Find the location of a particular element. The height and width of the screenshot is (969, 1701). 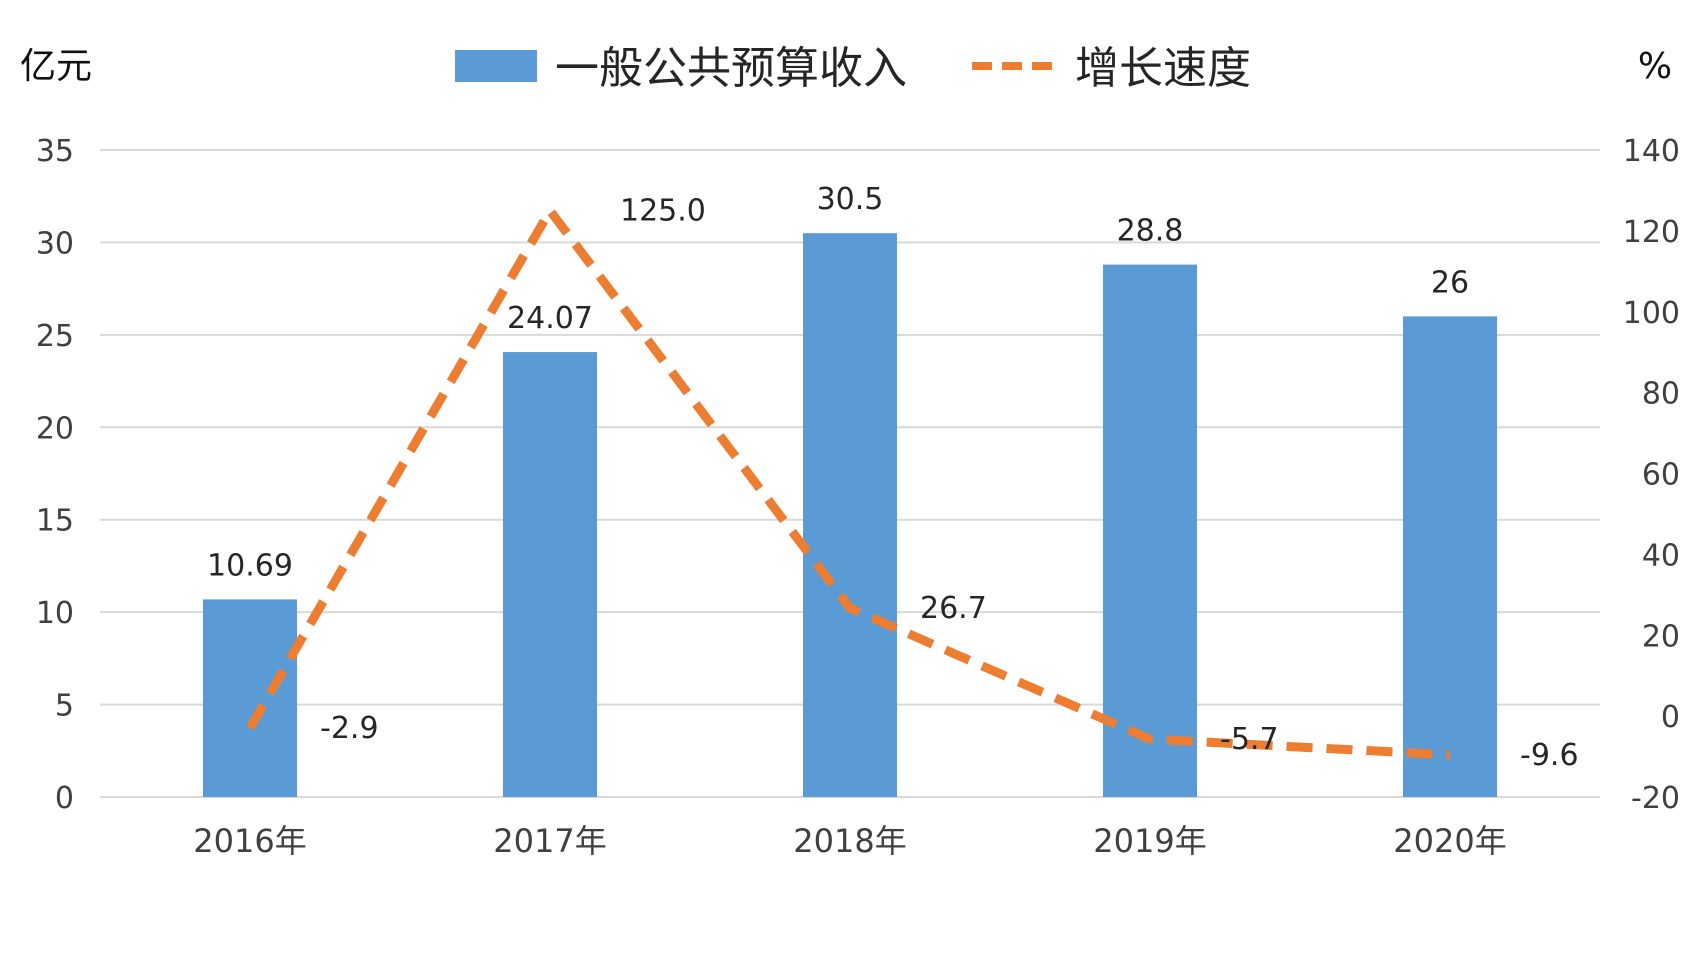

category-label: 2016年 is located at coordinates (249, 841).